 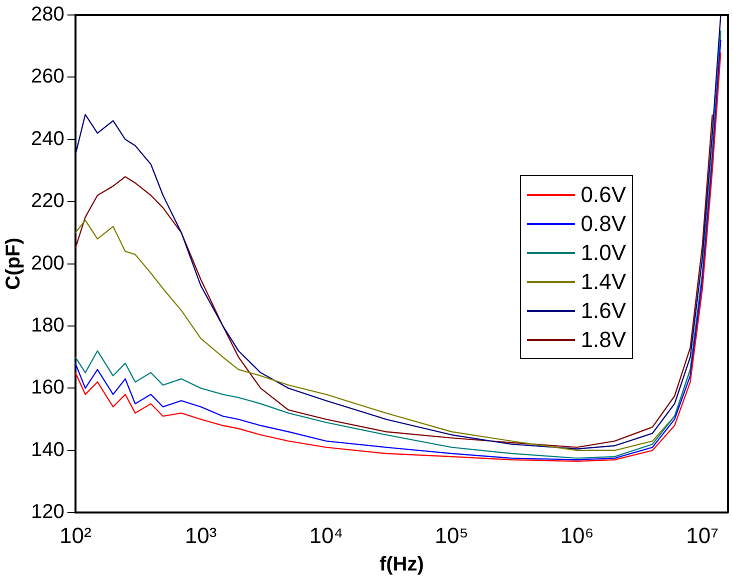 I want to click on legend-label: 1.4V, so click(x=603, y=282).